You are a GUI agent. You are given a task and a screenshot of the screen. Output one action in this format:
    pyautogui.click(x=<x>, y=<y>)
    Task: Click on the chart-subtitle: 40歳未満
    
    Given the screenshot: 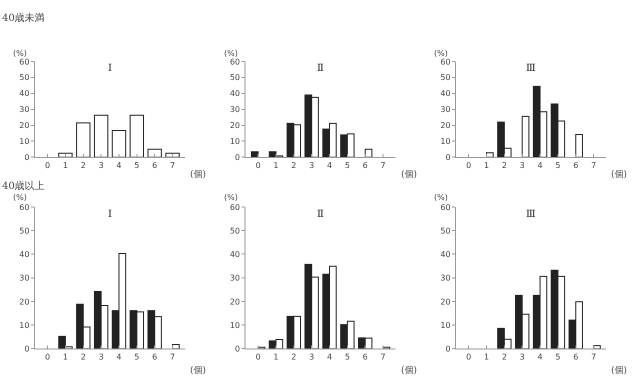 What is the action you would take?
    pyautogui.click(x=23, y=18)
    